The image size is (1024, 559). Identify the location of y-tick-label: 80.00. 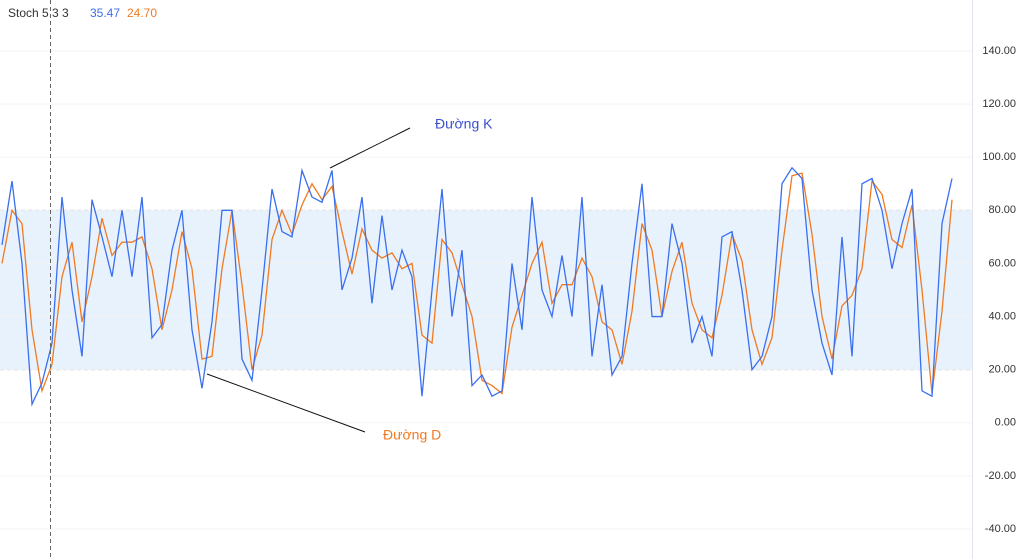
(1002, 210).